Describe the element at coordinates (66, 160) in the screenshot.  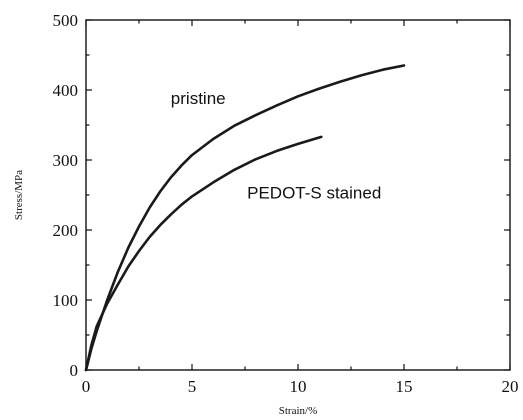
I see `y-tick-label: 300` at that location.